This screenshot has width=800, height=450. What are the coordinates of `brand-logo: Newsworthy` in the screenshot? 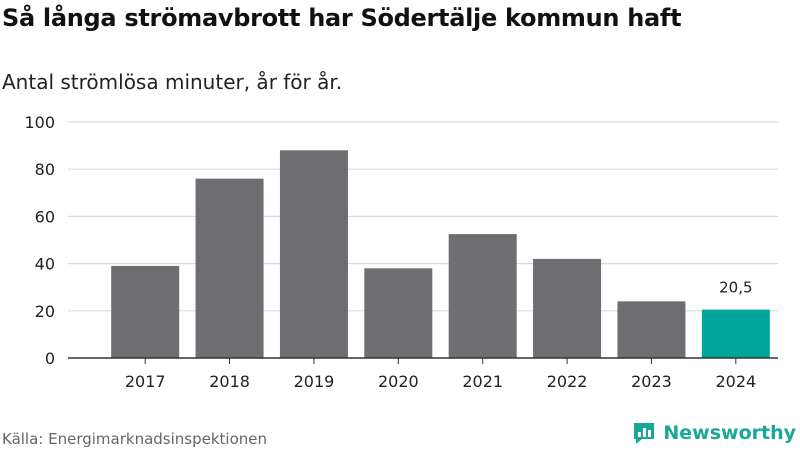 It's located at (713, 433).